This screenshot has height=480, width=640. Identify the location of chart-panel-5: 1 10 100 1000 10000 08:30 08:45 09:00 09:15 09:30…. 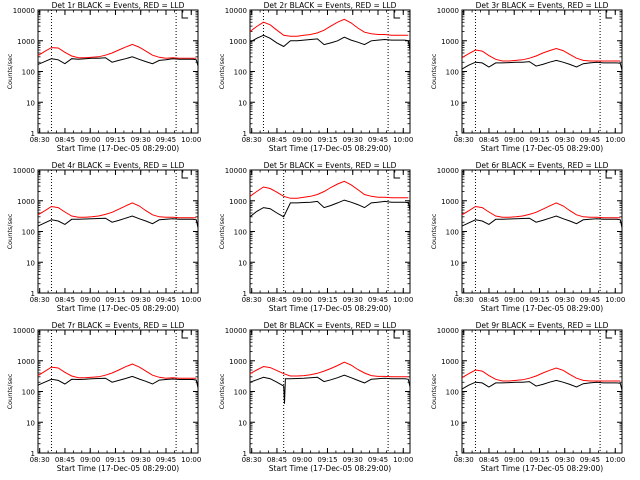
(315, 237).